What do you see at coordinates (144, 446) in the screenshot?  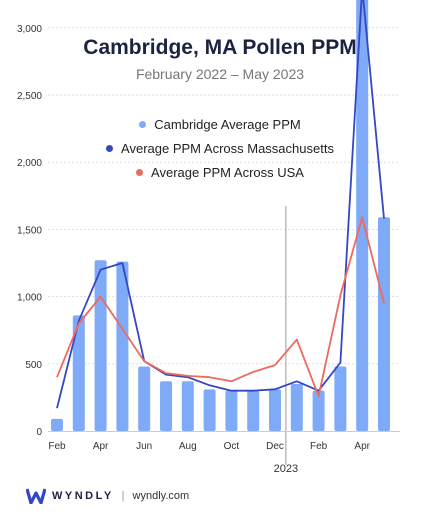 I see `x-tick-label: Jun` at bounding box center [144, 446].